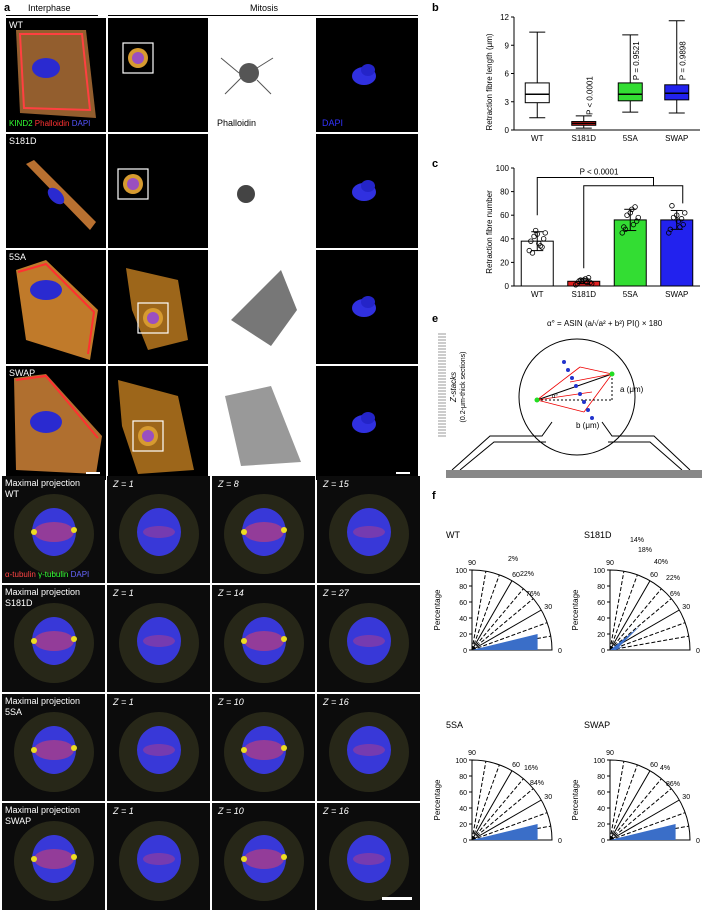 This screenshot has height=910, width=705. I want to click on micrograph-d-r2-c1: Z = 1, so click(158, 747).